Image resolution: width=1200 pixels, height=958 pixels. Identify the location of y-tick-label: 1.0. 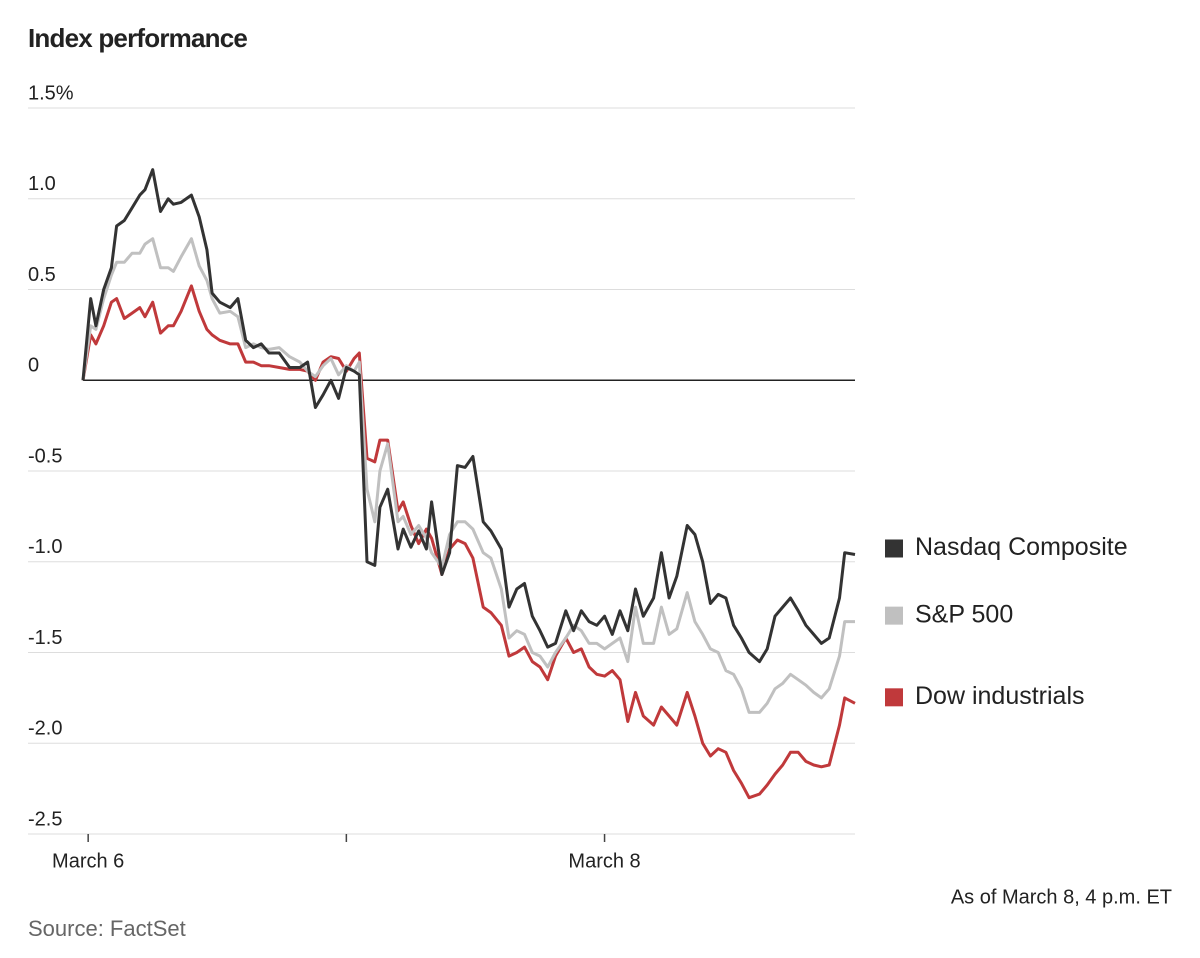
(42, 184).